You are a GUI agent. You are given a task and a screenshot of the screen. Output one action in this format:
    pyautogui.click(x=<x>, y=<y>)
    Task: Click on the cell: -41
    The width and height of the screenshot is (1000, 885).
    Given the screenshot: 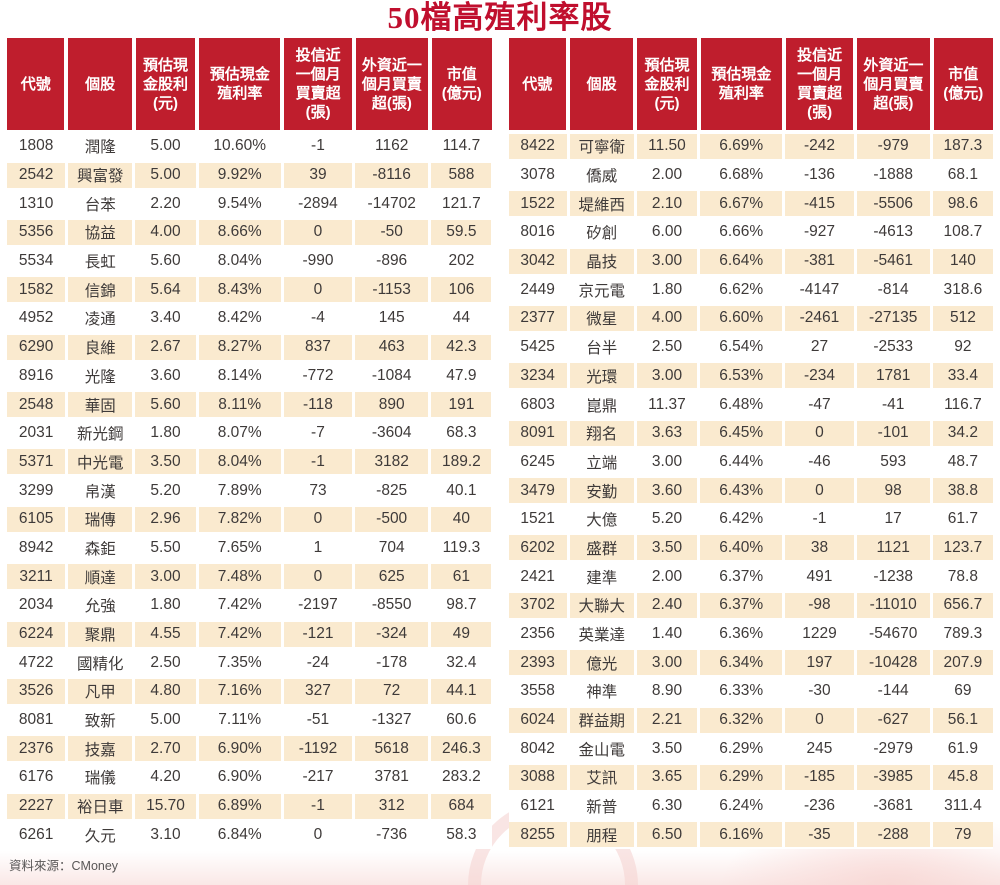 What is the action you would take?
    pyautogui.click(x=893, y=404)
    